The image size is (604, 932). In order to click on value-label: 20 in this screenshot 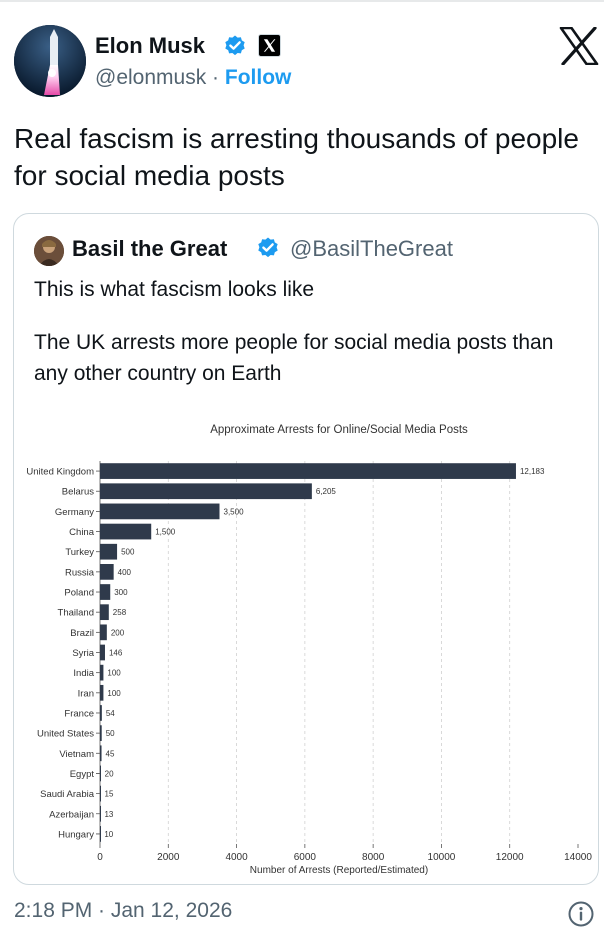, I will do `click(109, 773)`.